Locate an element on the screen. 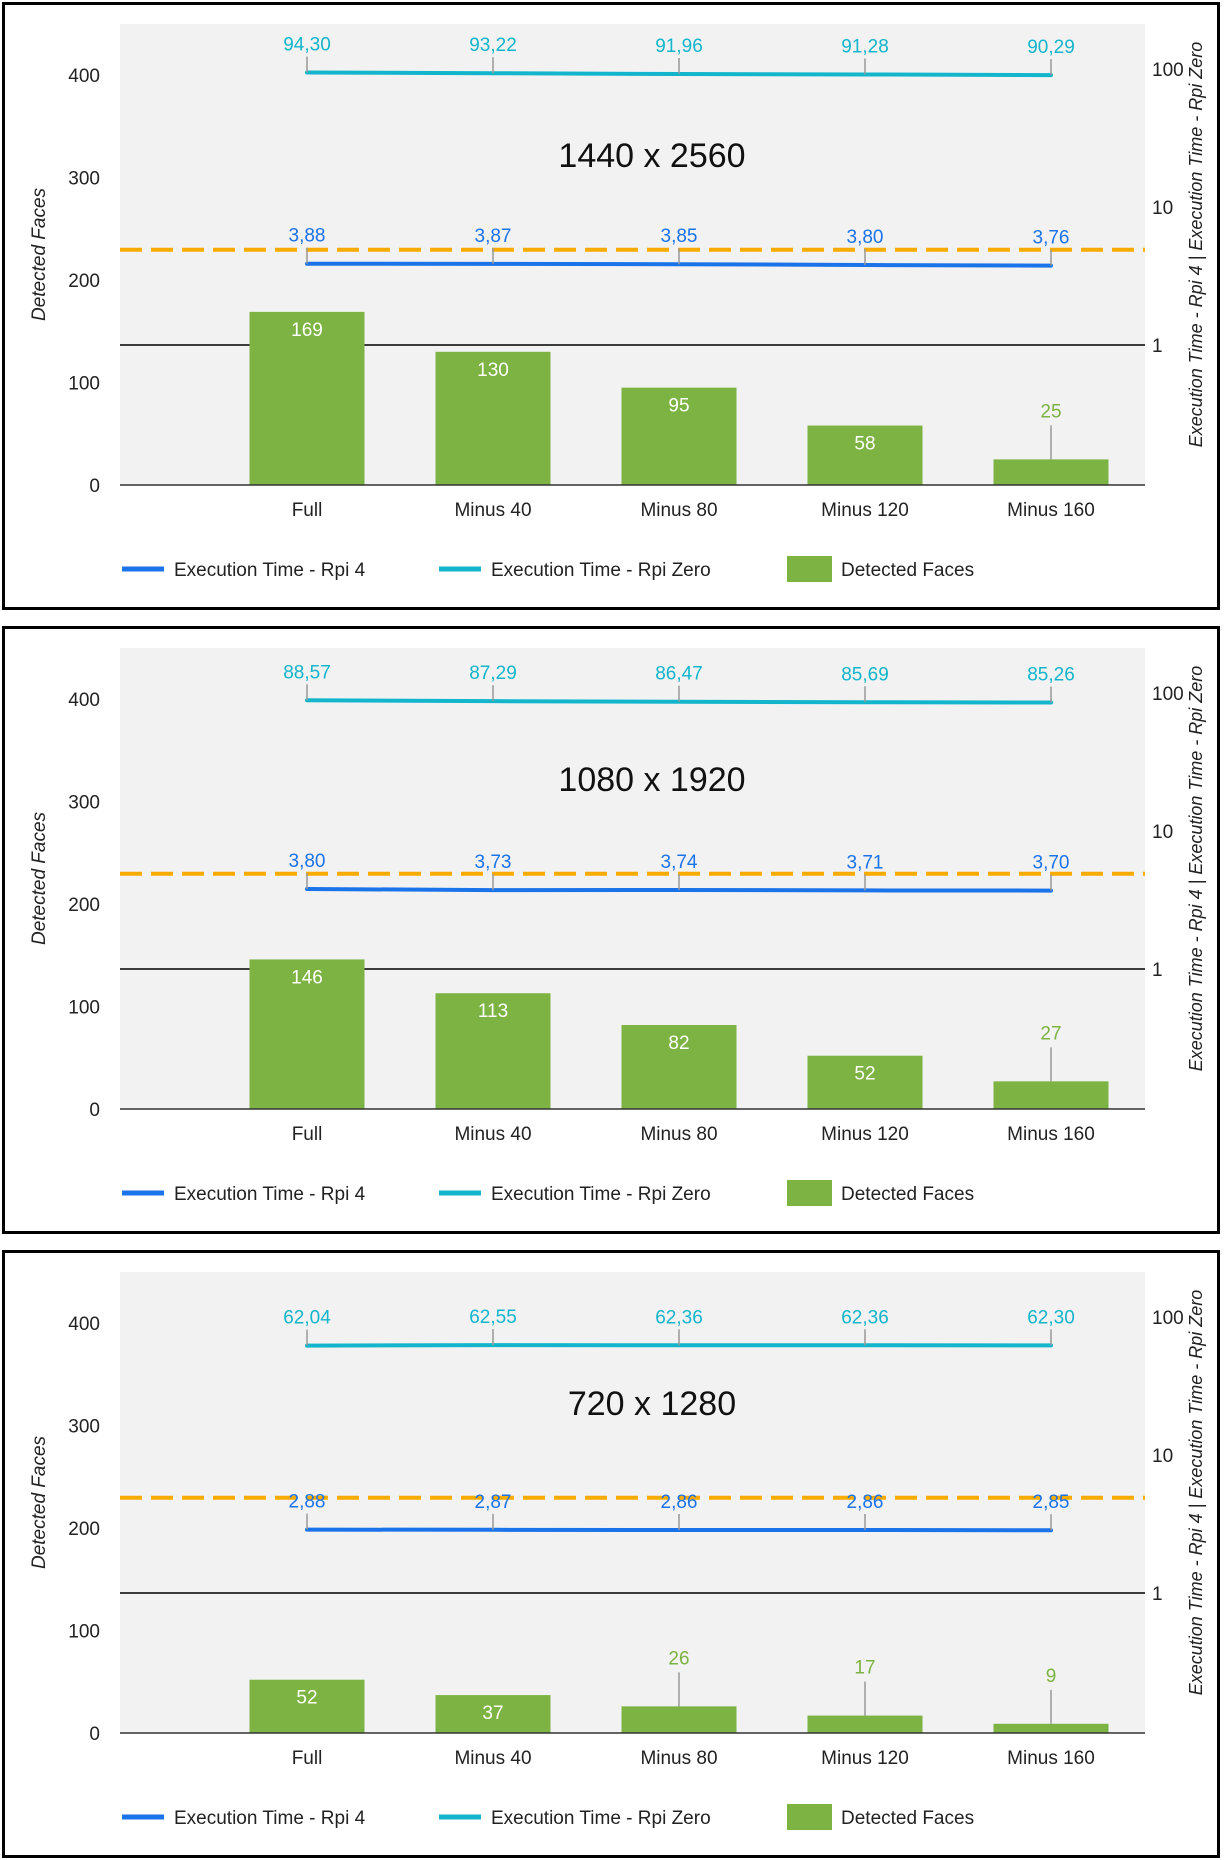 Image resolution: width=1224 pixels, height=1860 pixels. point-data-label: 2,85 is located at coordinates (1051, 1502).